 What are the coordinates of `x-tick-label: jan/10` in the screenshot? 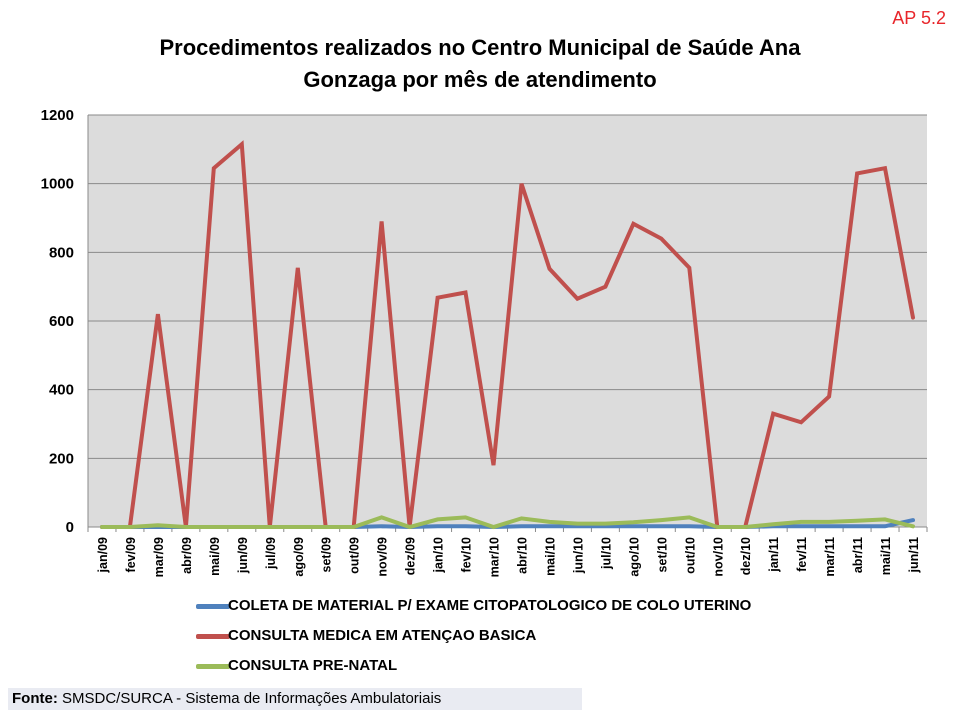 It's located at (439, 555).